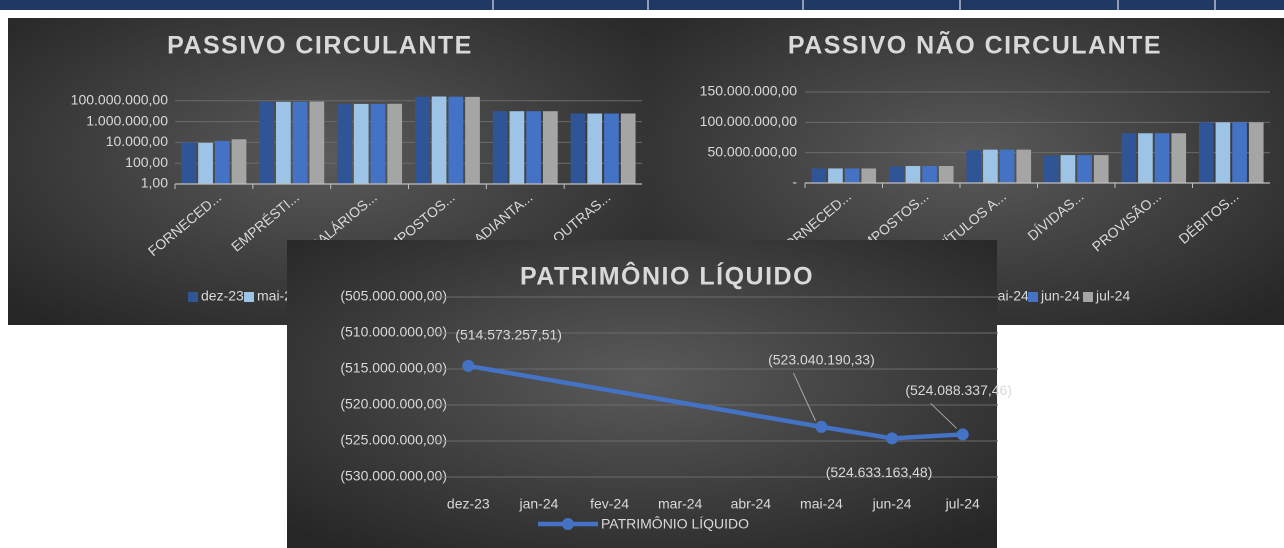 The width and height of the screenshot is (1284, 548). Describe the element at coordinates (508, 335) in the screenshot. I see `data-label: (514.573.257,51)` at that location.